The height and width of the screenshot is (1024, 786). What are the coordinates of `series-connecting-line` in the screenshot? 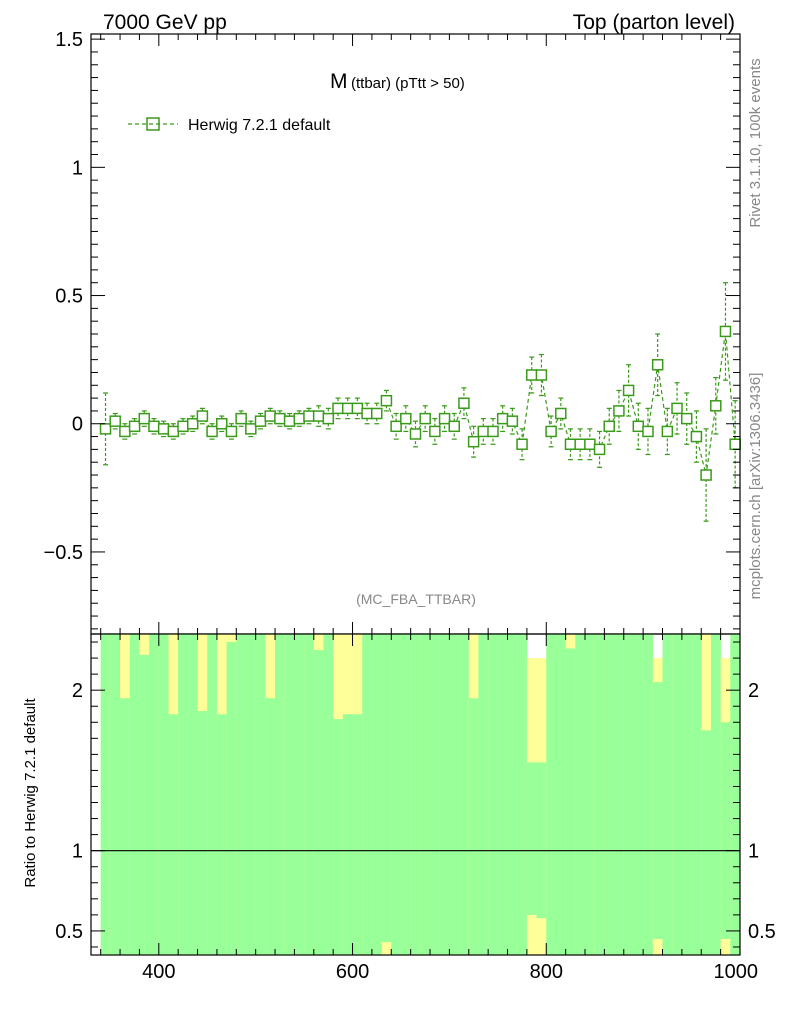 It's located at (420, 403).